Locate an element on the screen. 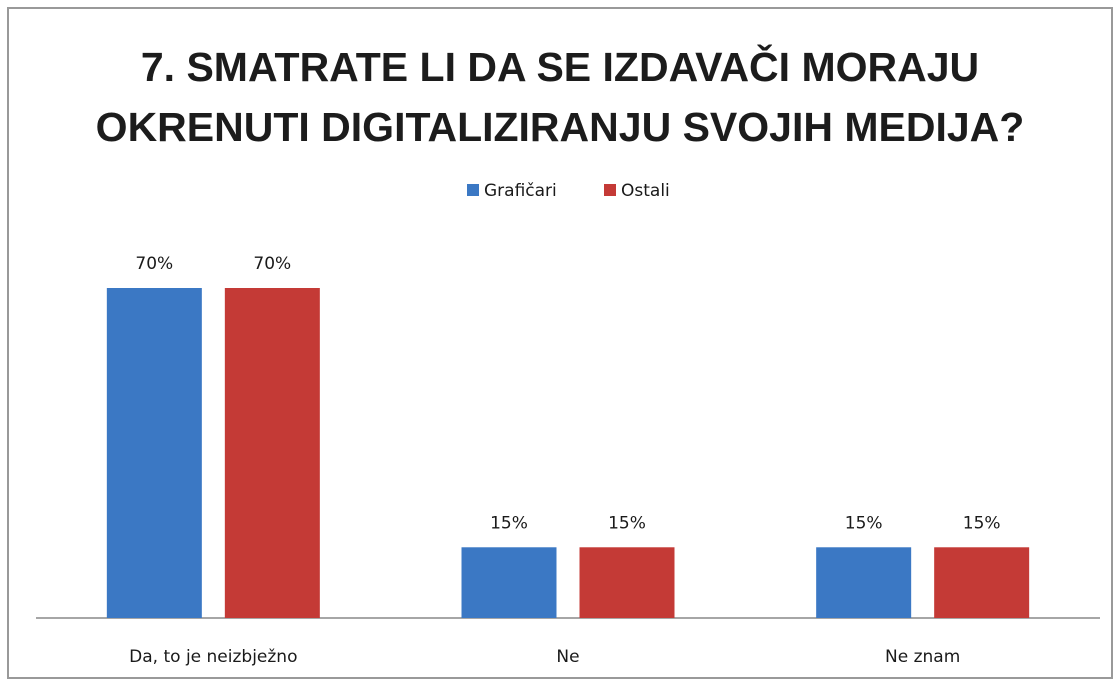 This screenshot has width=1120, height=680. legend-label: Grafičari is located at coordinates (520, 191).